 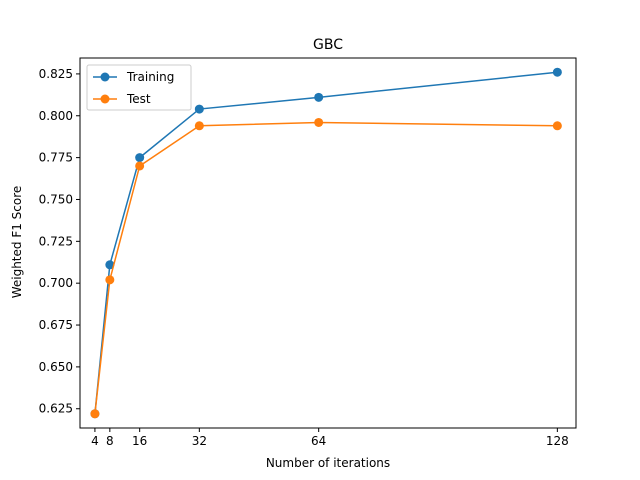 What do you see at coordinates (150, 77) in the screenshot?
I see `legend-label-training: Training` at bounding box center [150, 77].